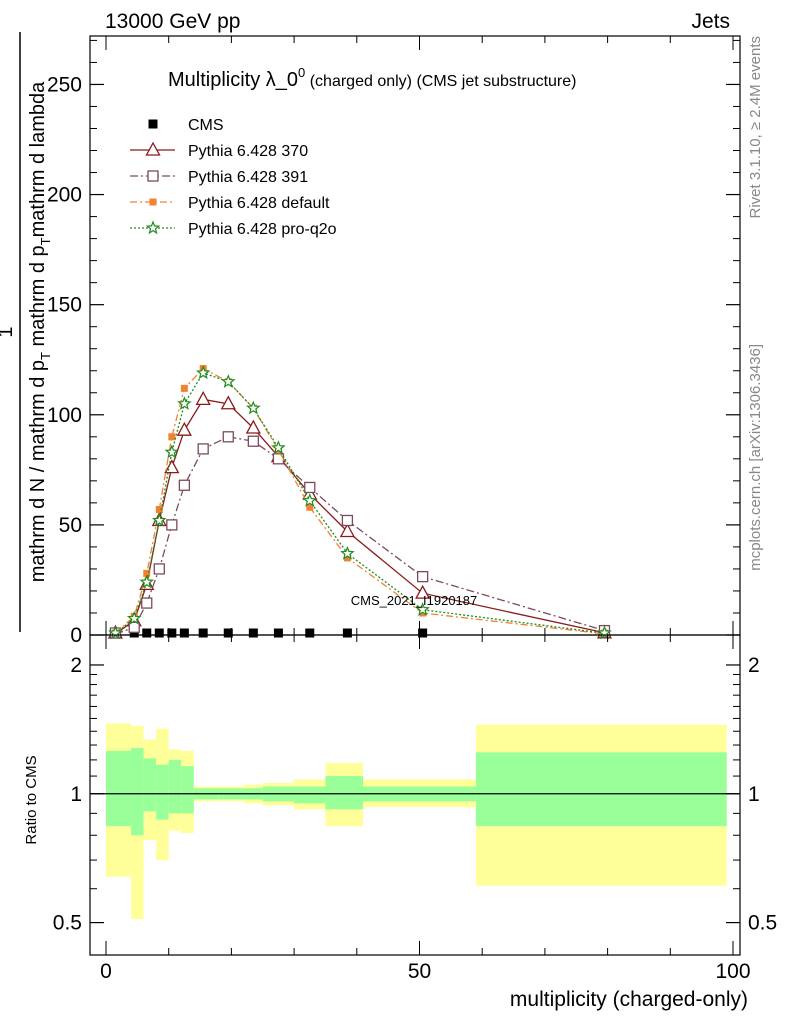 Image resolution: width=786 pixels, height=1024 pixels. I want to click on legend-label: Pythia 6.428 370, so click(248, 151).